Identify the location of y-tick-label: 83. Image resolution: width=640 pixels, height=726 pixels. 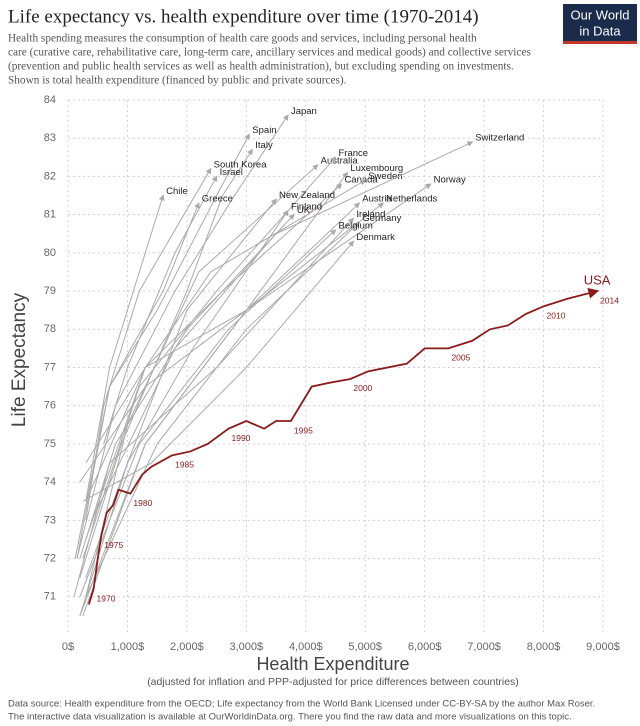
(50, 138).